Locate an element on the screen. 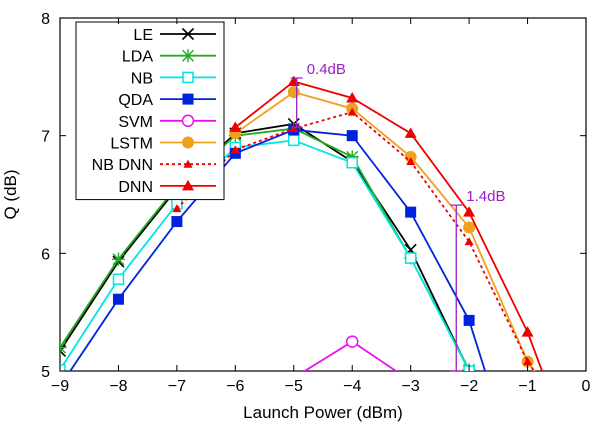 This screenshot has width=615, height=430. legend-entry-nb-dnn: NB DNN is located at coordinates (154, 165).